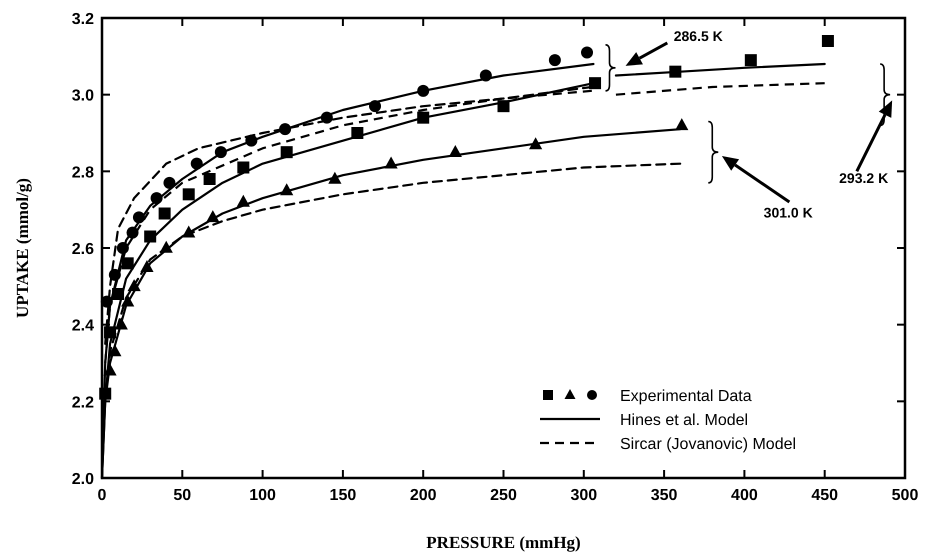  Describe the element at coordinates (83, 173) in the screenshot. I see `y-tick-label: 2.8` at that location.